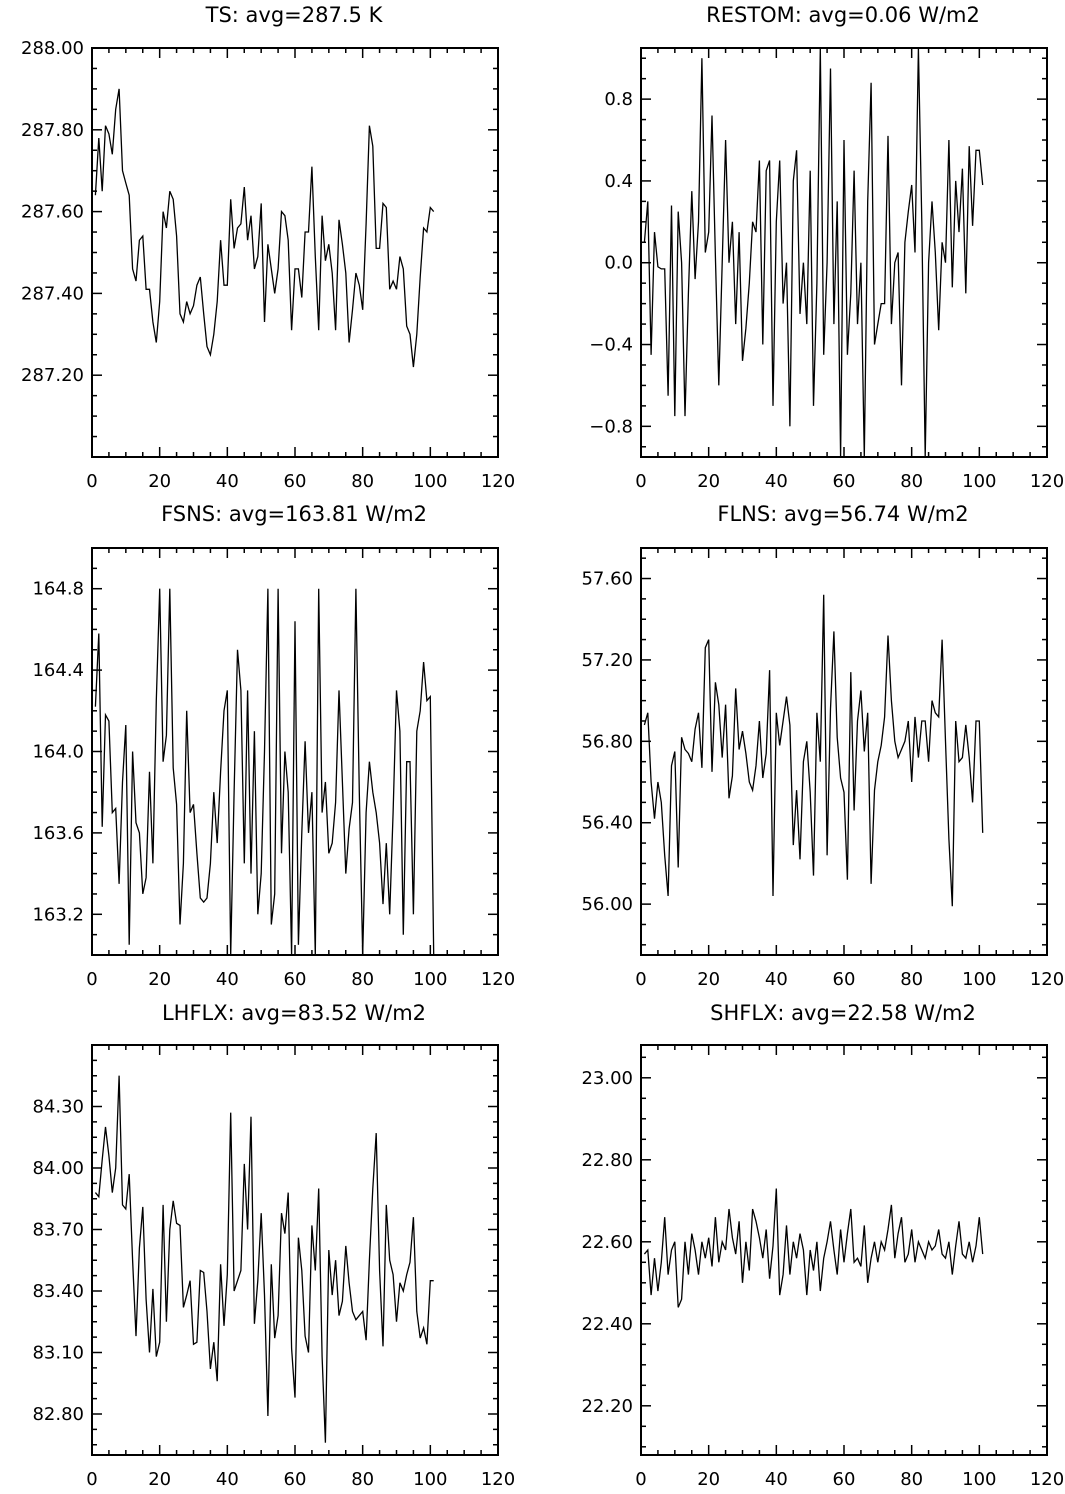 The width and height of the screenshot is (1065, 1494). Describe the element at coordinates (843, 1013) in the screenshot. I see `panel-title: SHFLX: avg=22.58 W/m2` at that location.